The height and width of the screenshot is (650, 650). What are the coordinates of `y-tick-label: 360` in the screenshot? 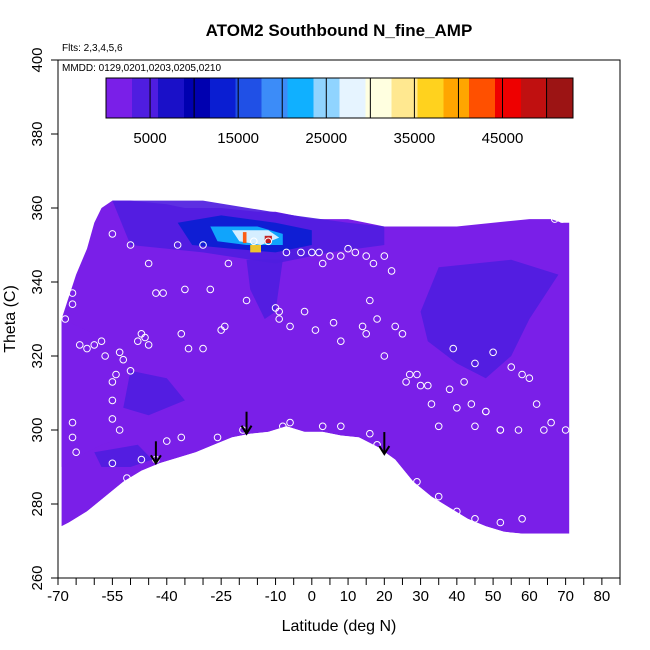 It's located at (37, 207).